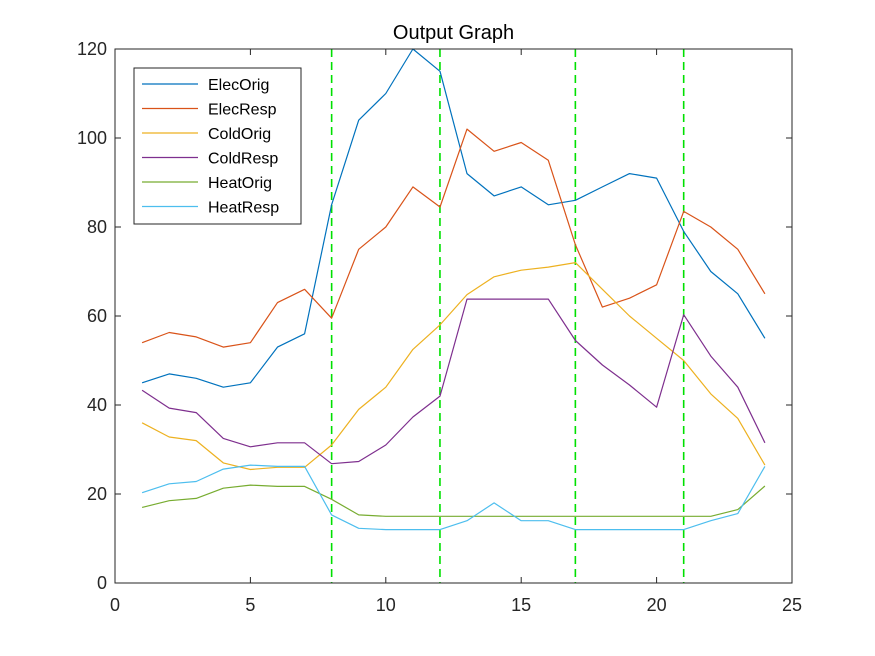 The width and height of the screenshot is (875, 656). I want to click on legend-label-coldorig: ColdOrig, so click(239, 134).